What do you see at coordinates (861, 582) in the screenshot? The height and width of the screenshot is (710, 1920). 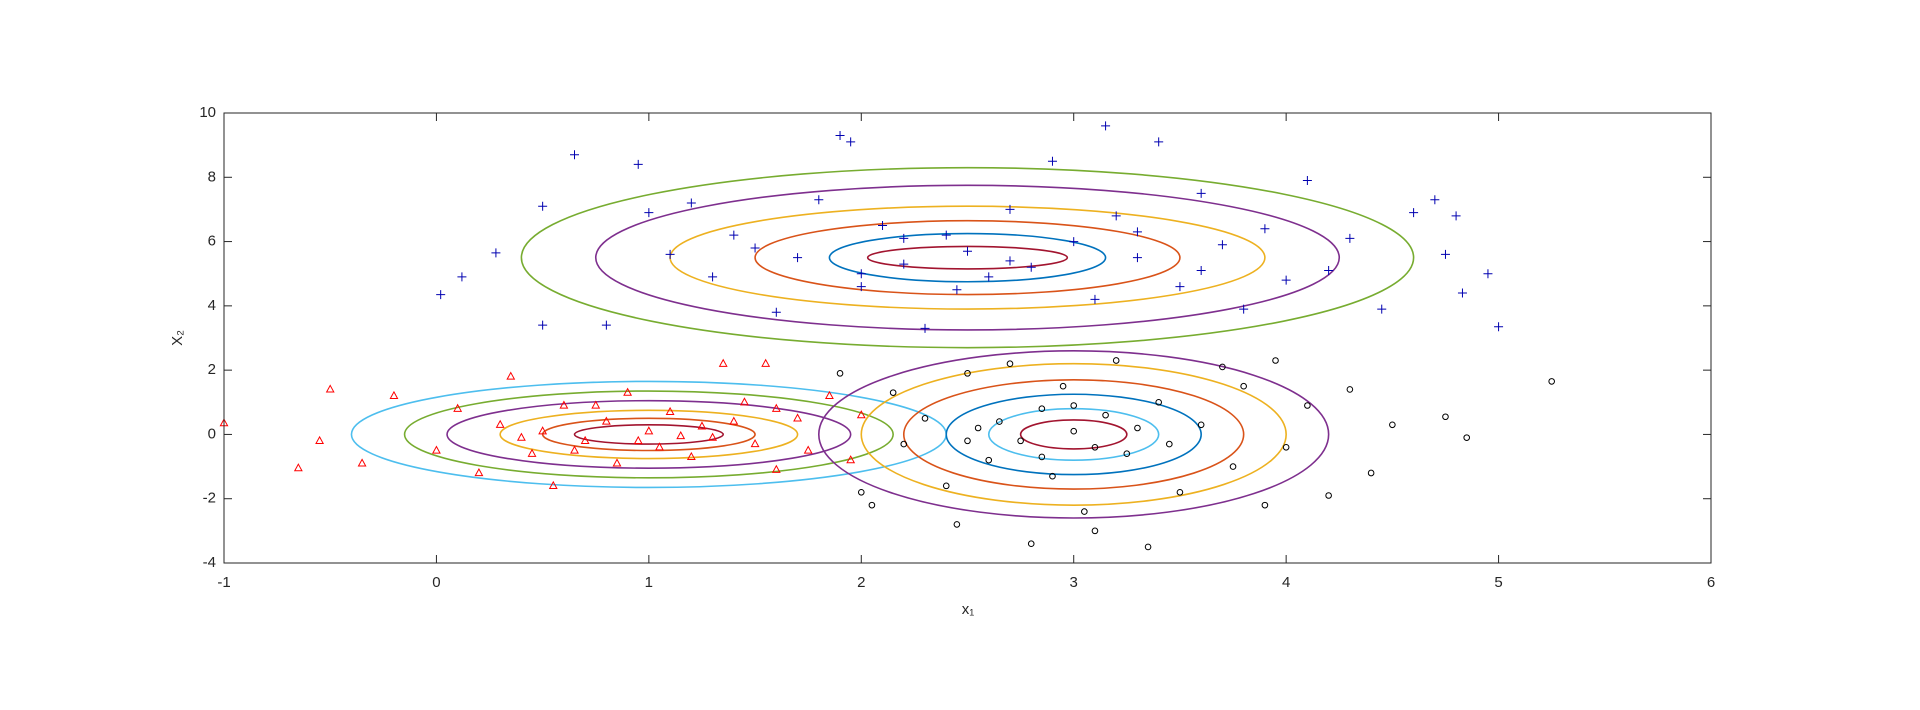 I see `x-tick-label: 2` at bounding box center [861, 582].